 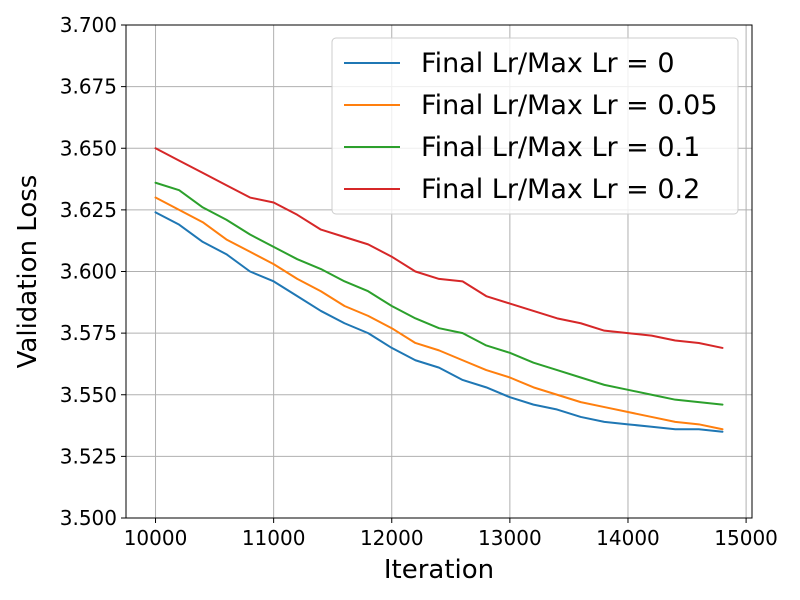 What do you see at coordinates (88, 456) in the screenshot?
I see `y-tick-label: 3.525` at bounding box center [88, 456].